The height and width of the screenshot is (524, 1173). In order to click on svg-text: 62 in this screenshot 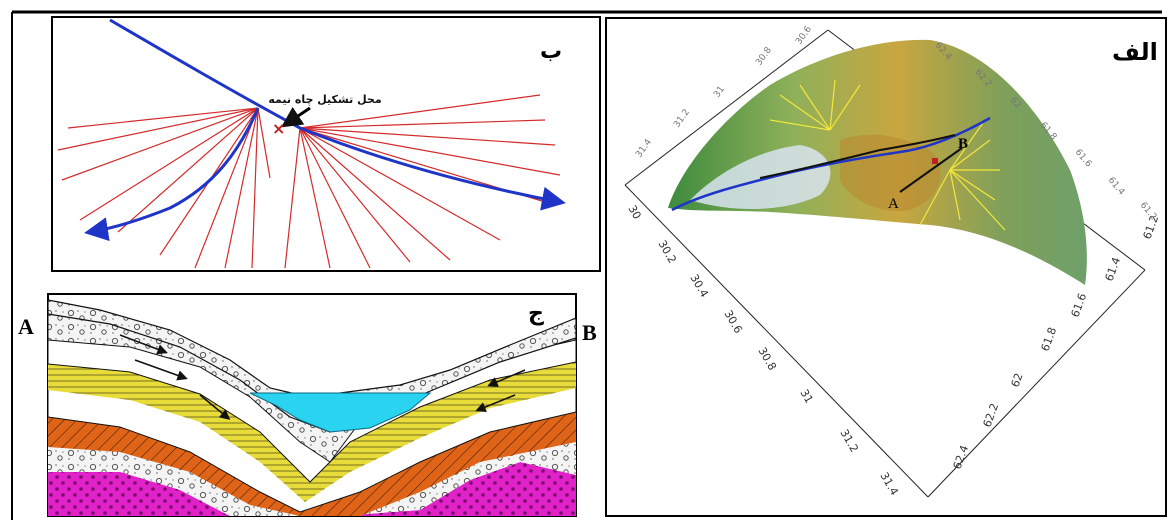, I will do `click(1017, 380)`.